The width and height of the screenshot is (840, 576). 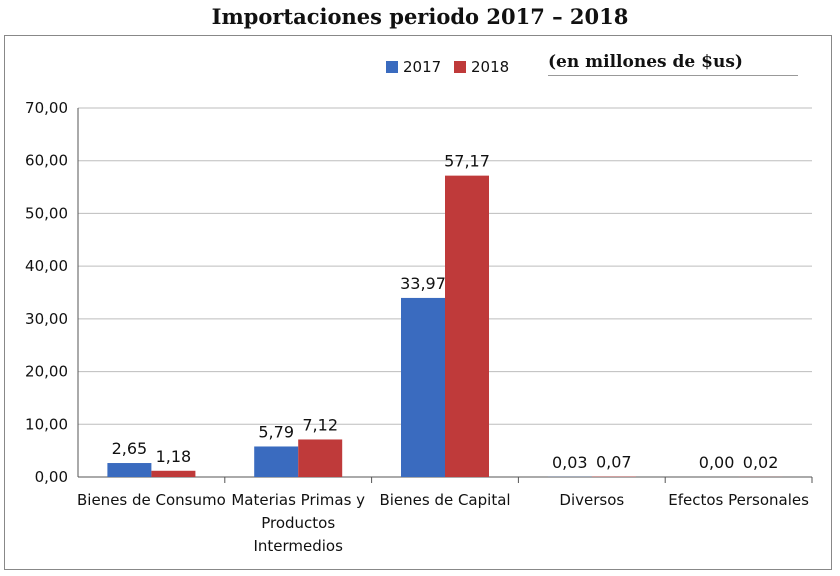 I want to click on chart-subtitle: (en millones de $us), so click(x=645, y=62).